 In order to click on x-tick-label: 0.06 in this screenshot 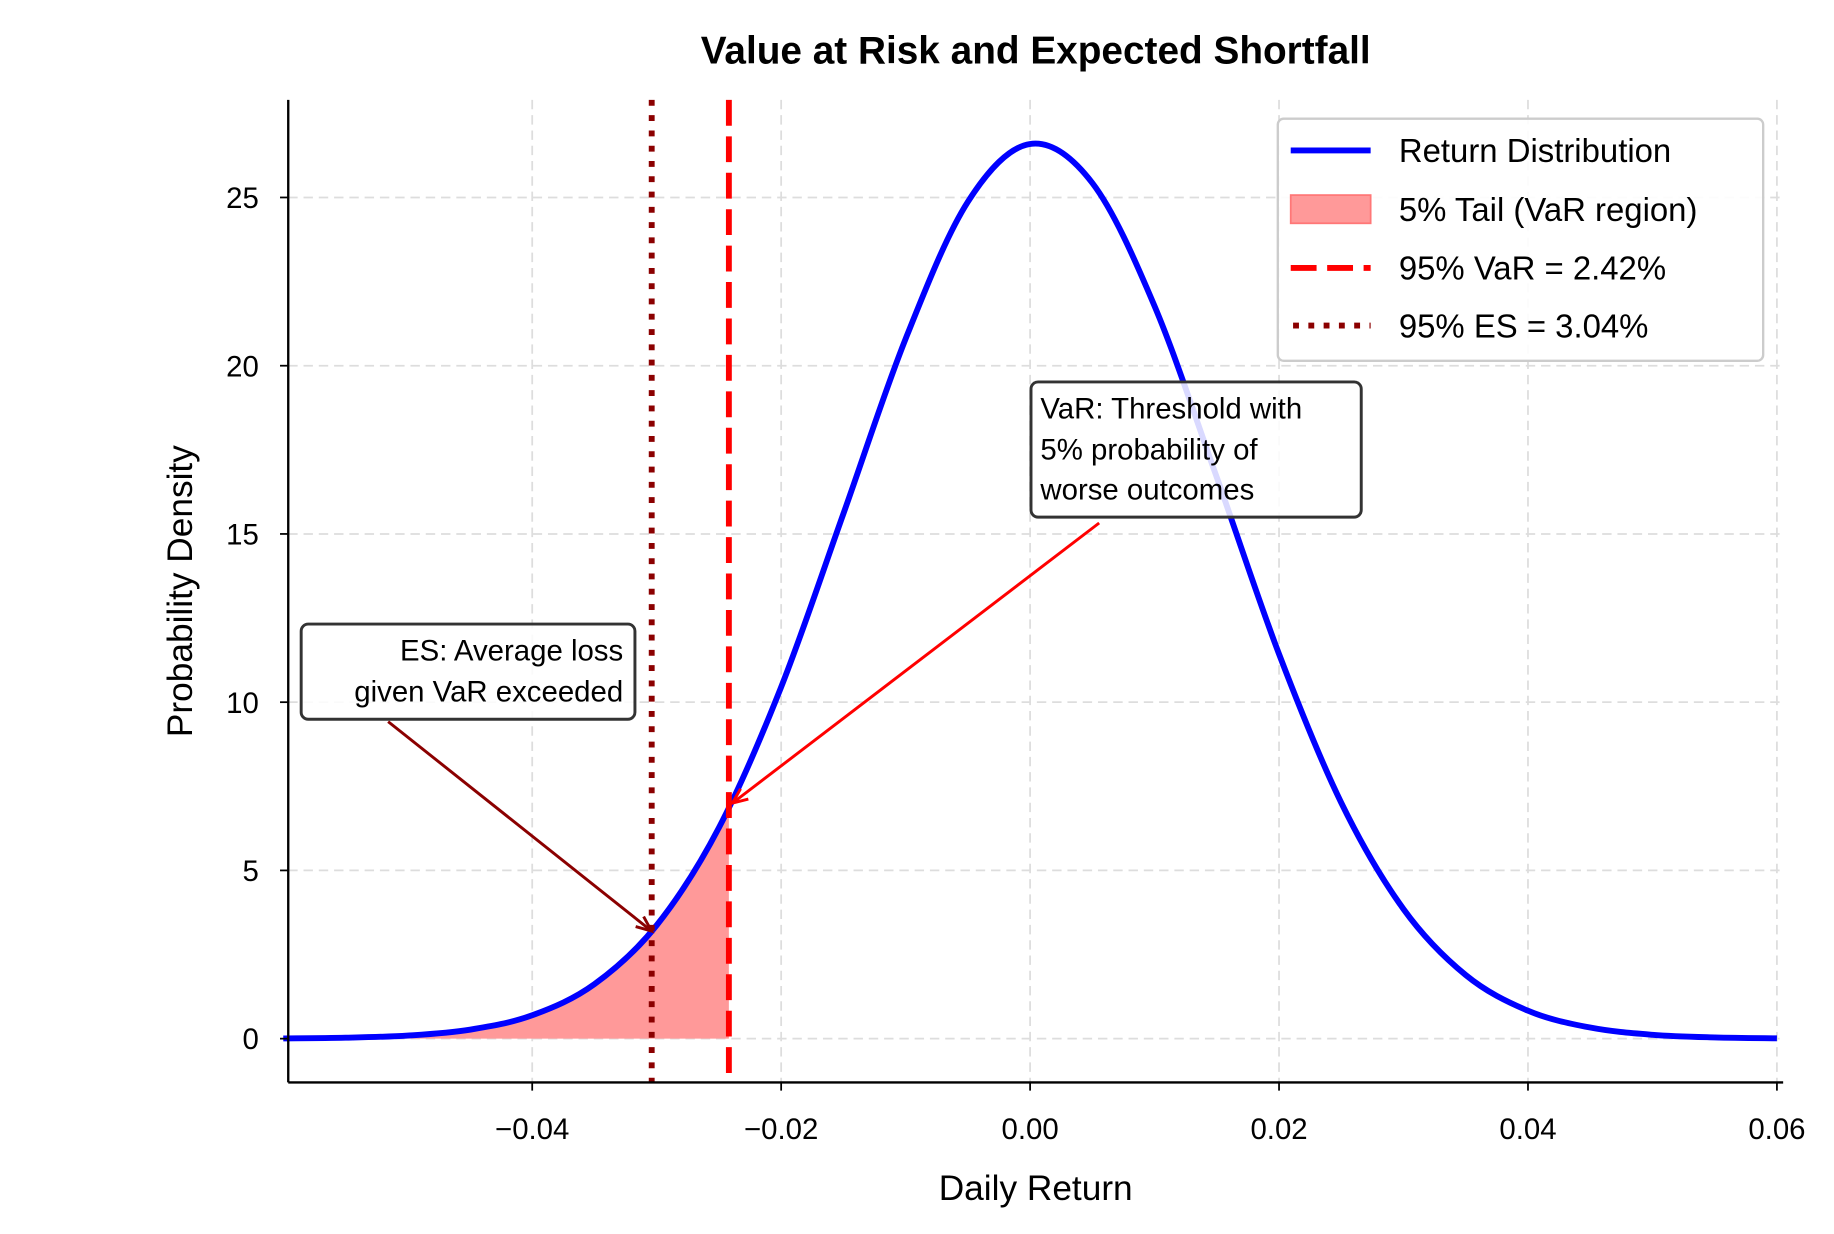, I will do `click(1776, 1129)`.